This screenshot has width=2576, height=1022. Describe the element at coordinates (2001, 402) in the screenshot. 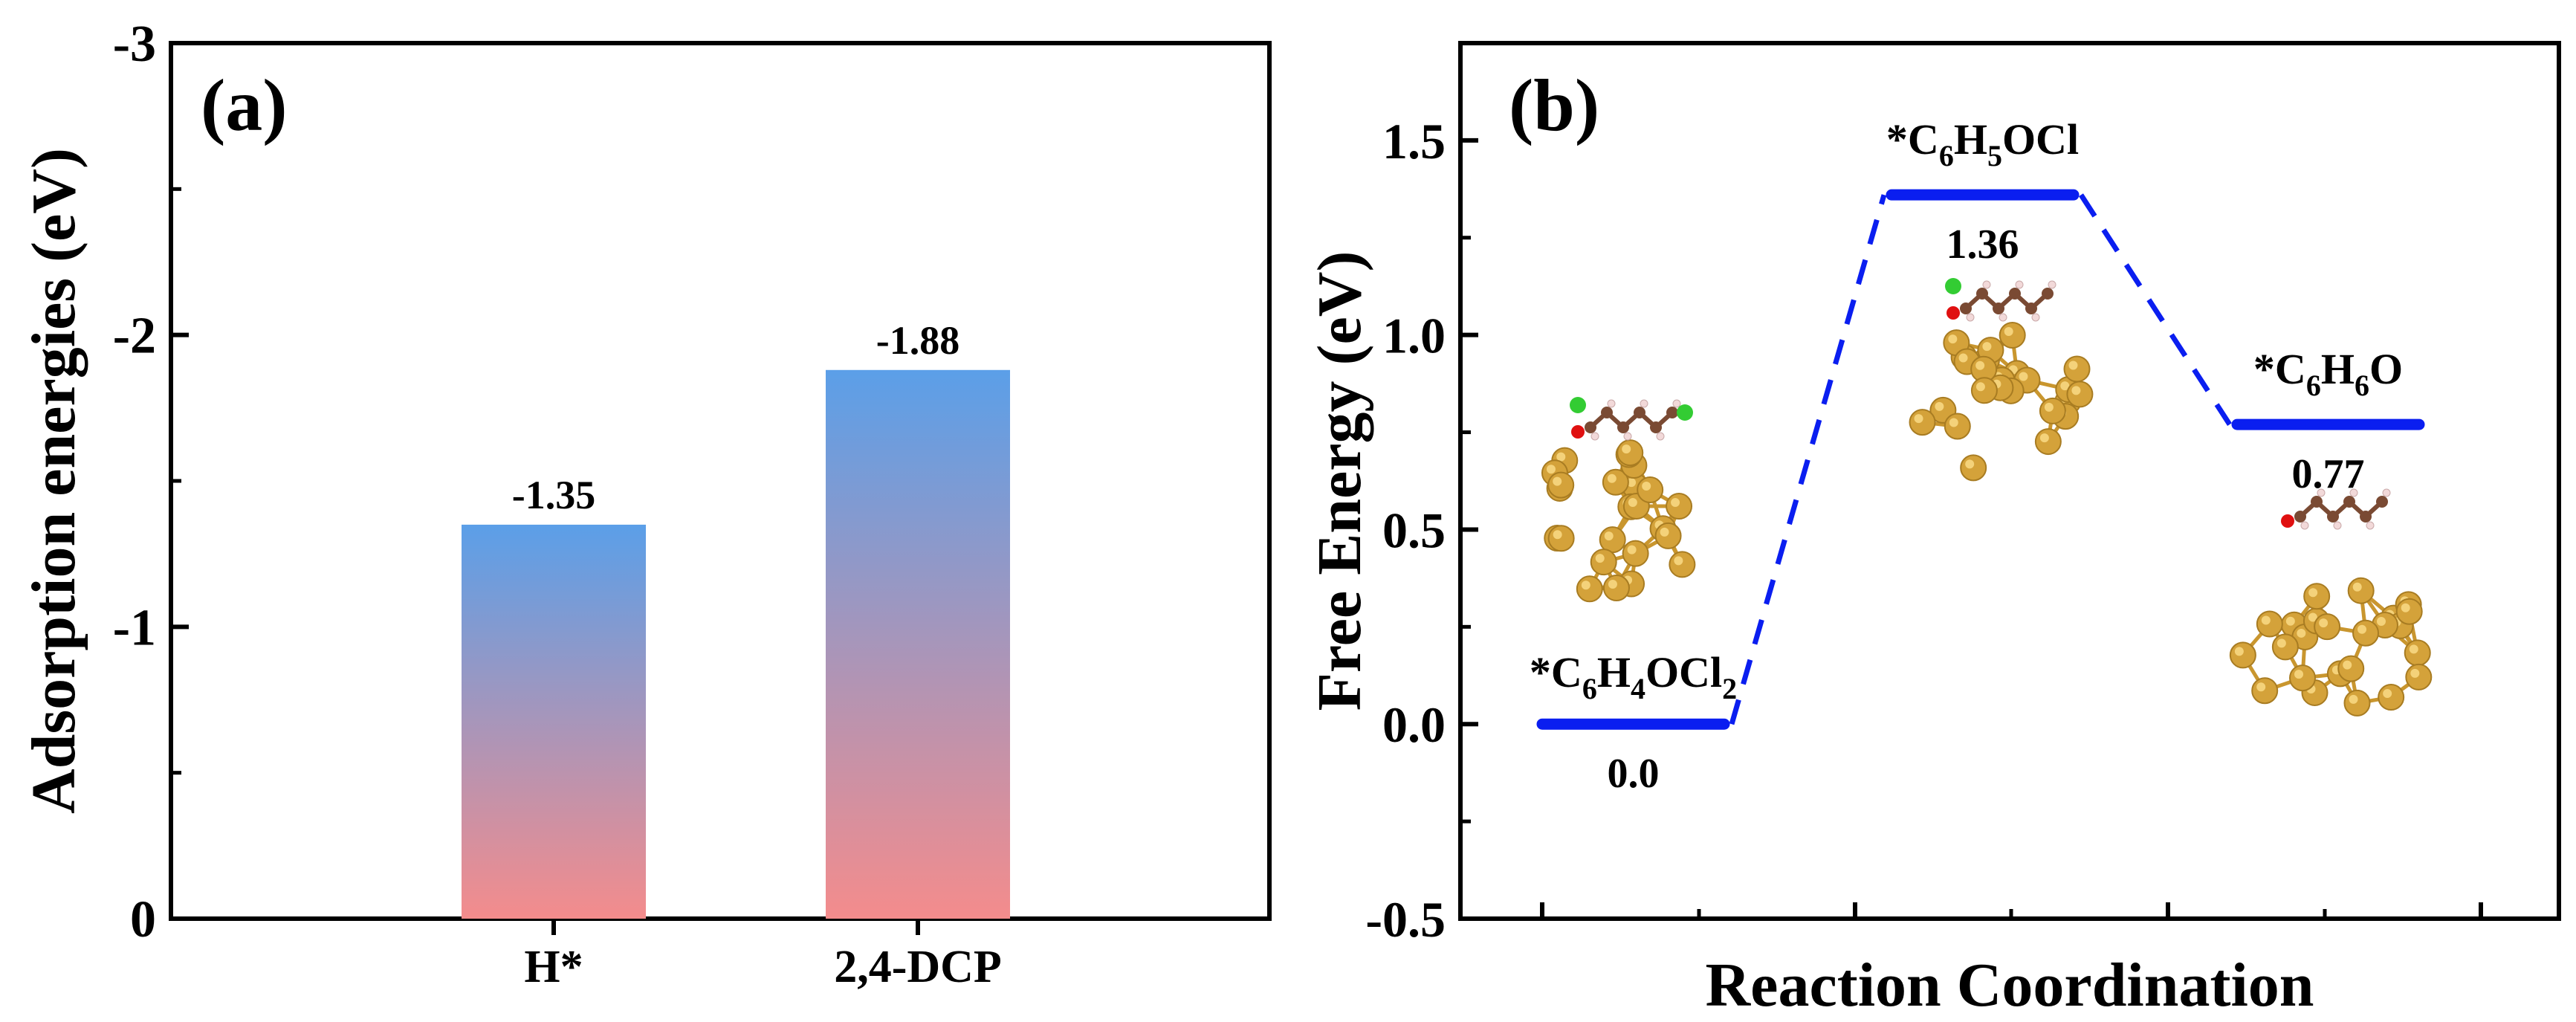

I see `structure-c6h5ocl-image` at that location.